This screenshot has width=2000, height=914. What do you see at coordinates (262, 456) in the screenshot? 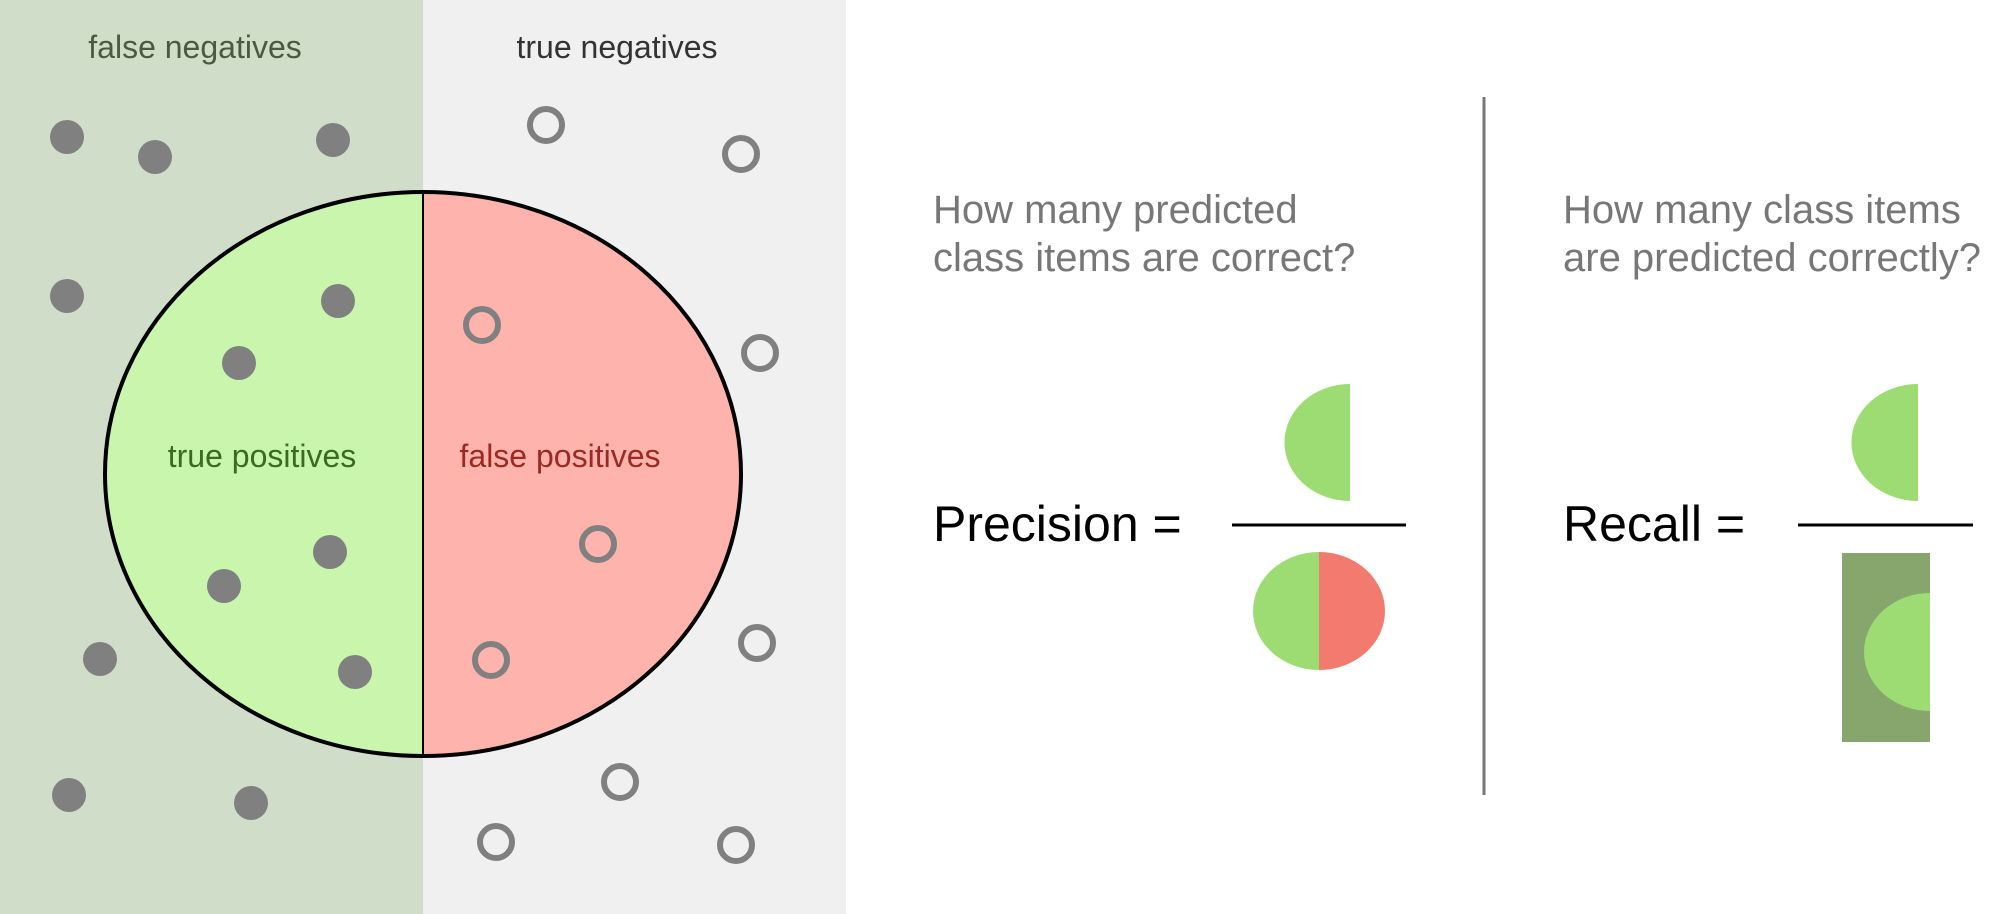
I see `true-positives-label: true positives` at bounding box center [262, 456].